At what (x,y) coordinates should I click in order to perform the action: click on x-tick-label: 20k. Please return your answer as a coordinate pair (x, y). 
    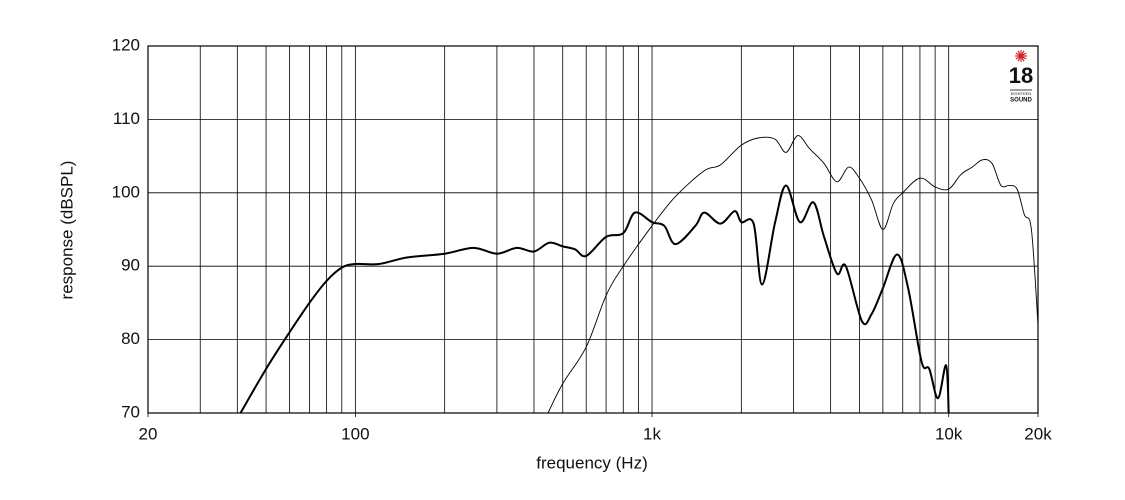
    Looking at the image, I should click on (1038, 433).